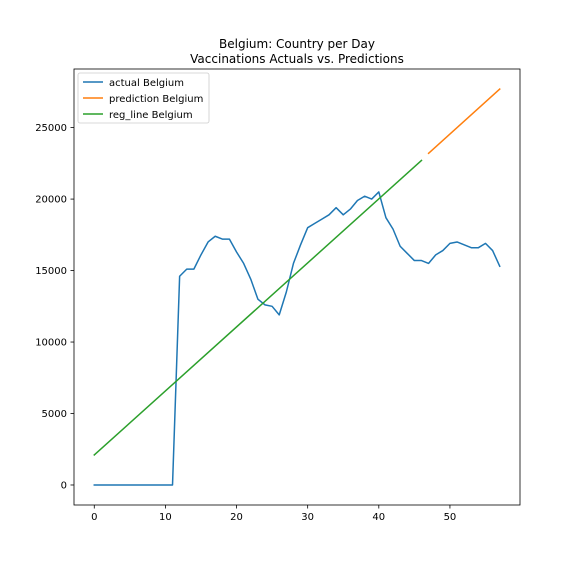 The image size is (576, 576). I want to click on x-tick-label: 10, so click(165, 517).